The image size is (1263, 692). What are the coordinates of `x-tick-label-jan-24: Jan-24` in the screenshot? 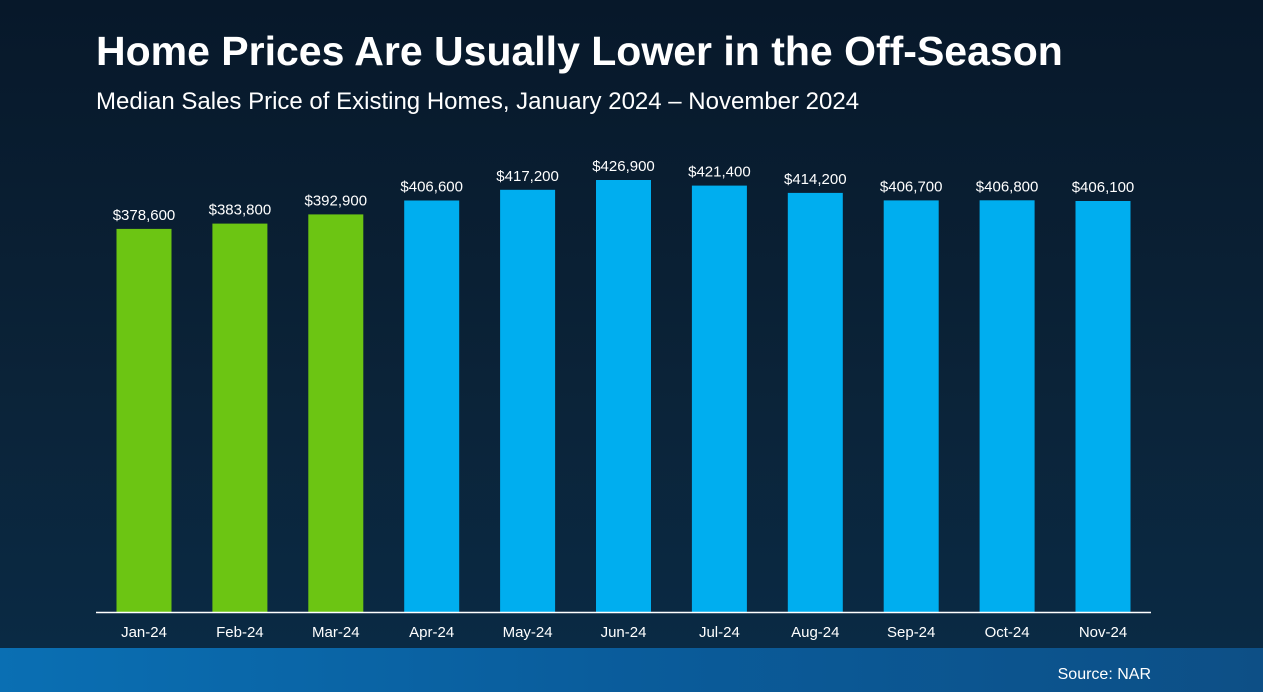 It's located at (144, 632).